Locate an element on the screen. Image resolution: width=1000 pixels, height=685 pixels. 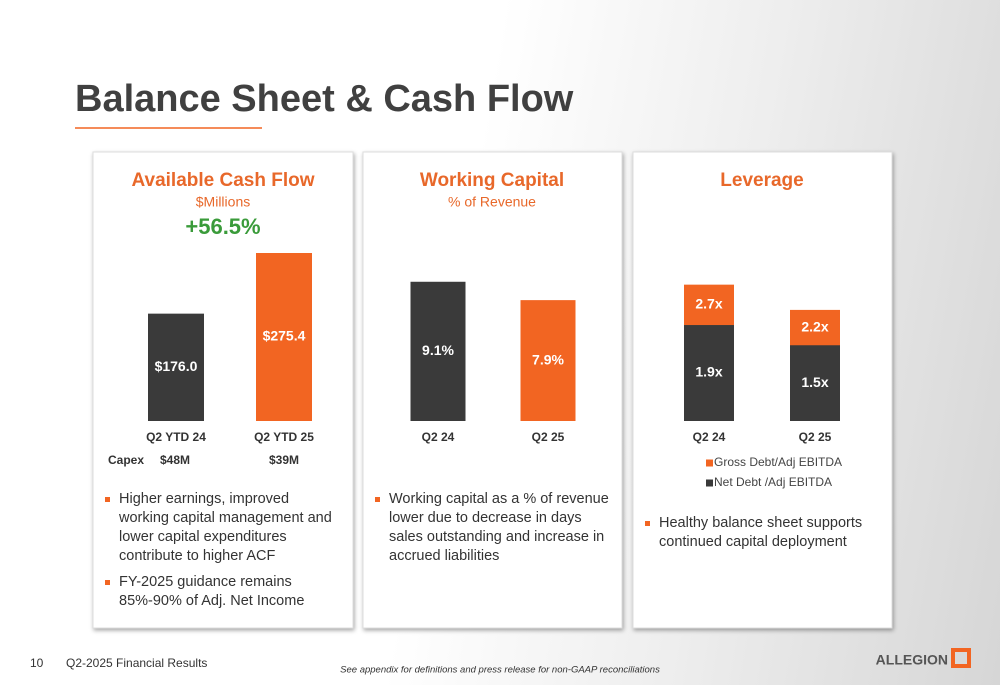
chart-subtitle: % of Revenue is located at coordinates (492, 202).